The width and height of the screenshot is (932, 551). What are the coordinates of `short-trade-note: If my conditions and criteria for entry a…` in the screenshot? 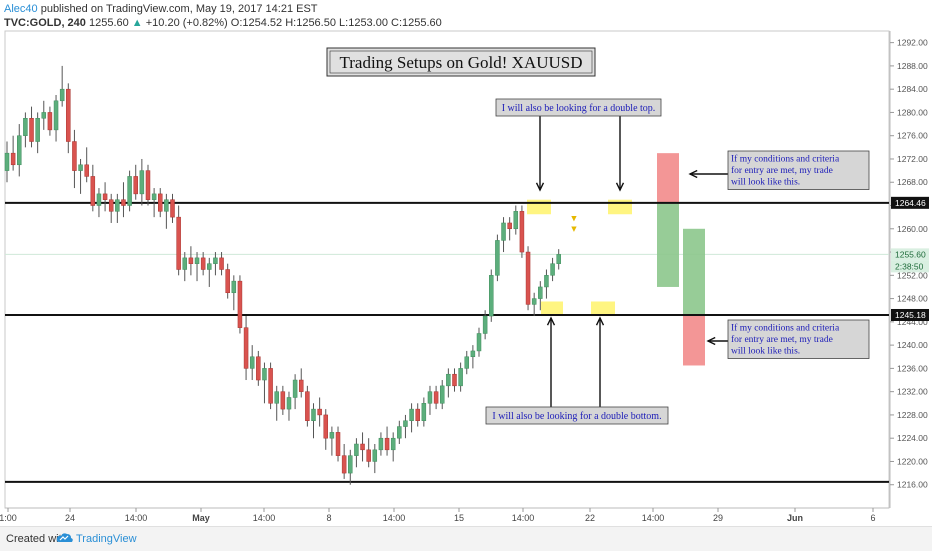 It's located at (785, 171).